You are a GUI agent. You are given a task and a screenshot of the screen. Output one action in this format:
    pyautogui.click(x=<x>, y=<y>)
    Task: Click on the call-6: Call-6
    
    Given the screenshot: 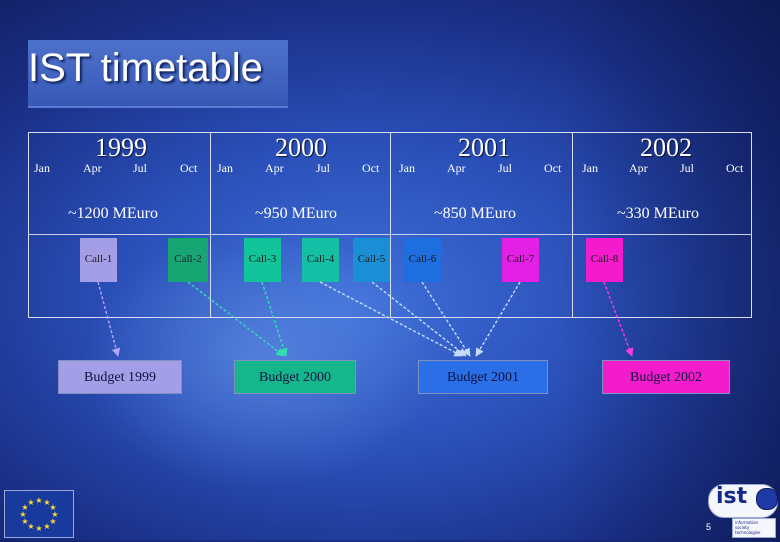 What is the action you would take?
    pyautogui.click(x=422, y=260)
    